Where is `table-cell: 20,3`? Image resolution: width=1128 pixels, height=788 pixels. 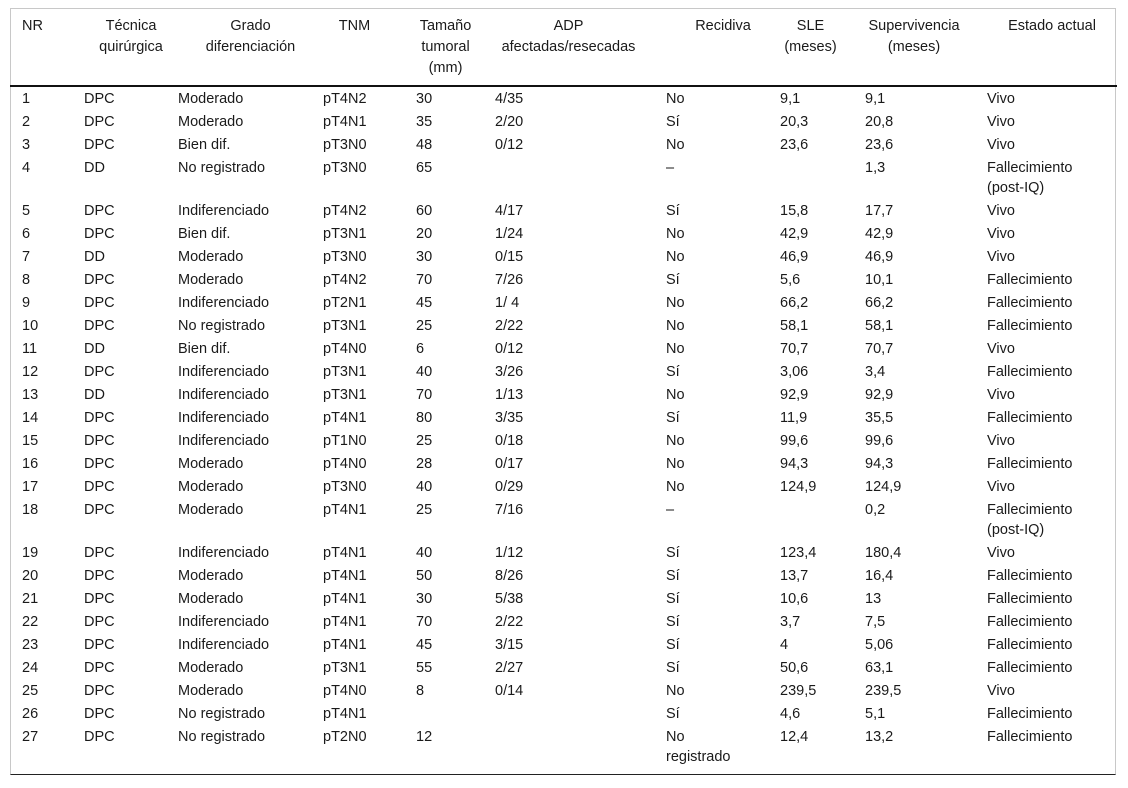 table-cell: 20,3 is located at coordinates (794, 122).